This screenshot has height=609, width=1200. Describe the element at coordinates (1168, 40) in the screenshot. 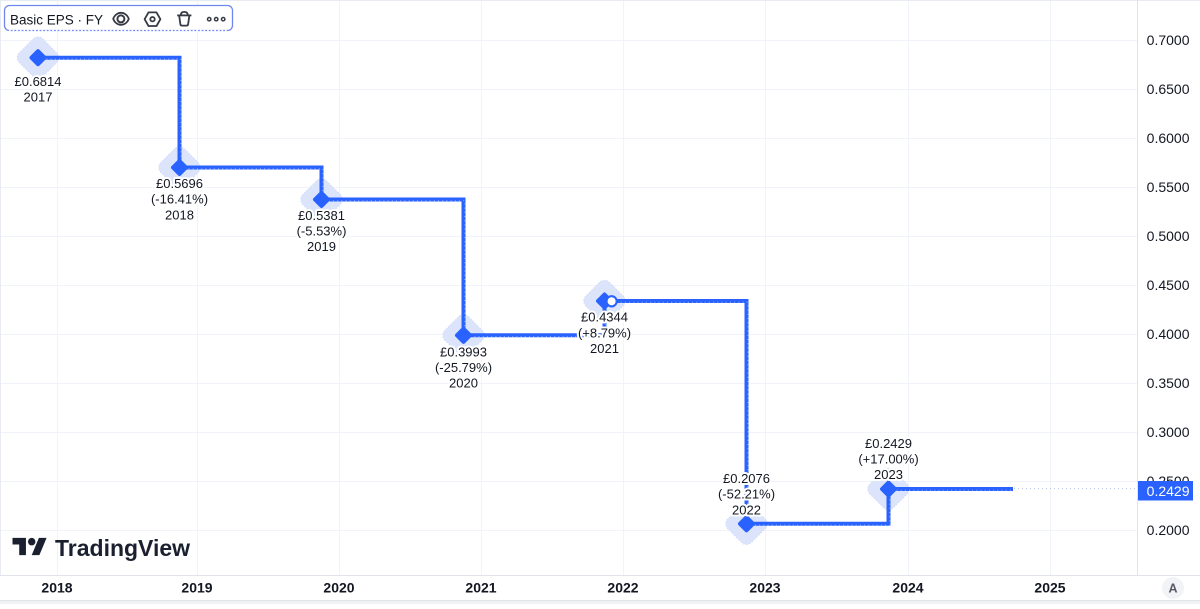

I see `svg-text: 0.7000` at that location.